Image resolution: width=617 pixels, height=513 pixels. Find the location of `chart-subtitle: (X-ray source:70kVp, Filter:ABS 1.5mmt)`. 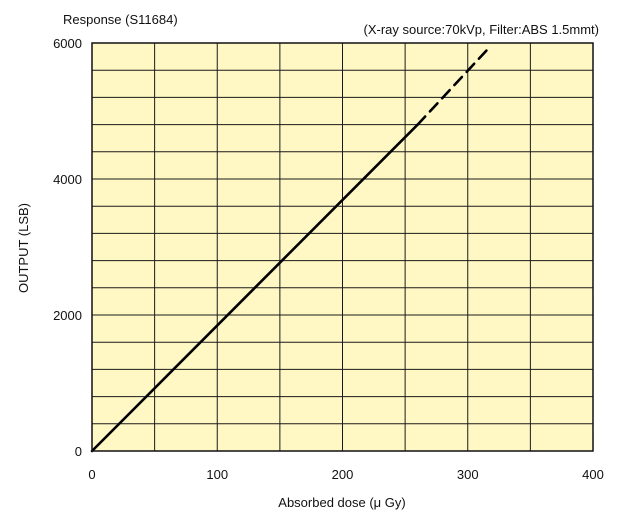

chart-subtitle: (X-ray source:70kVp, Filter:ABS 1.5mmt) is located at coordinates (481, 29).